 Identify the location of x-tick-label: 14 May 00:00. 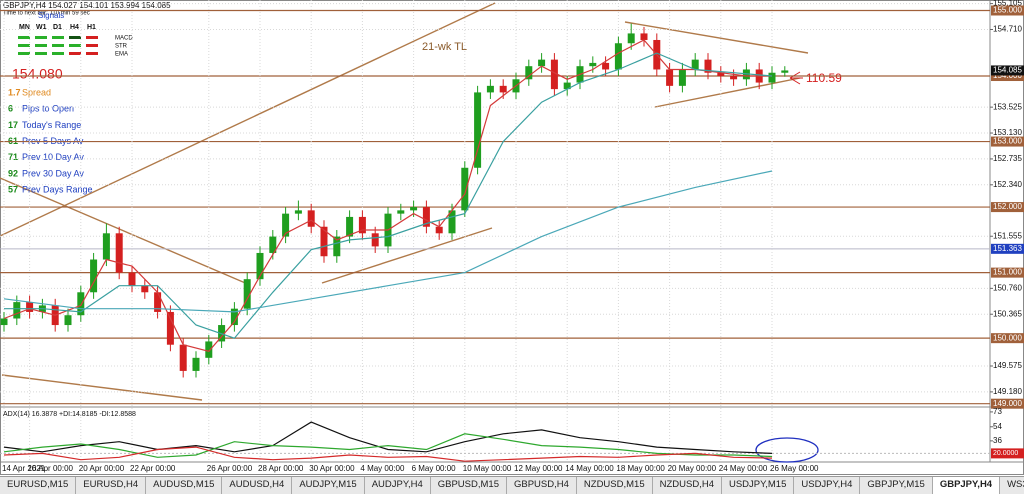
(589, 468).